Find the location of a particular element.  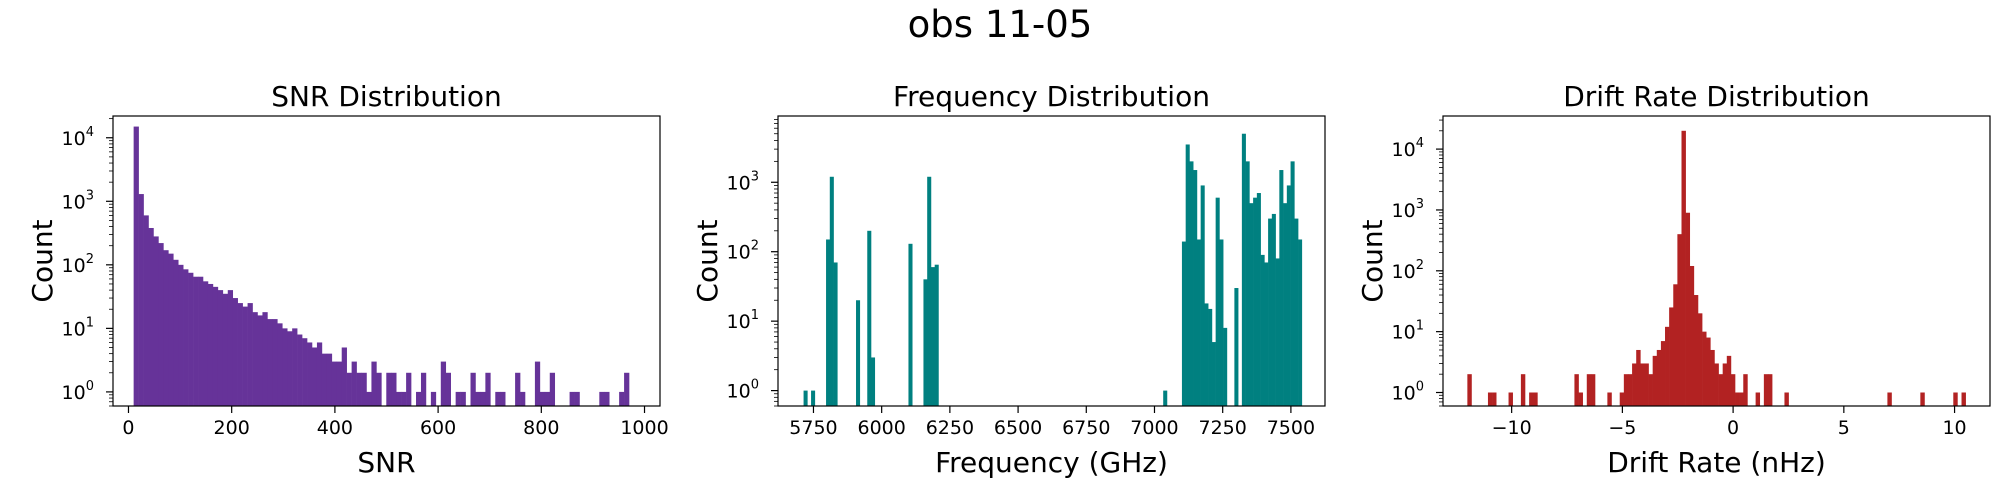

x-axis-label: Frequency (GHz) is located at coordinates (1051, 462).